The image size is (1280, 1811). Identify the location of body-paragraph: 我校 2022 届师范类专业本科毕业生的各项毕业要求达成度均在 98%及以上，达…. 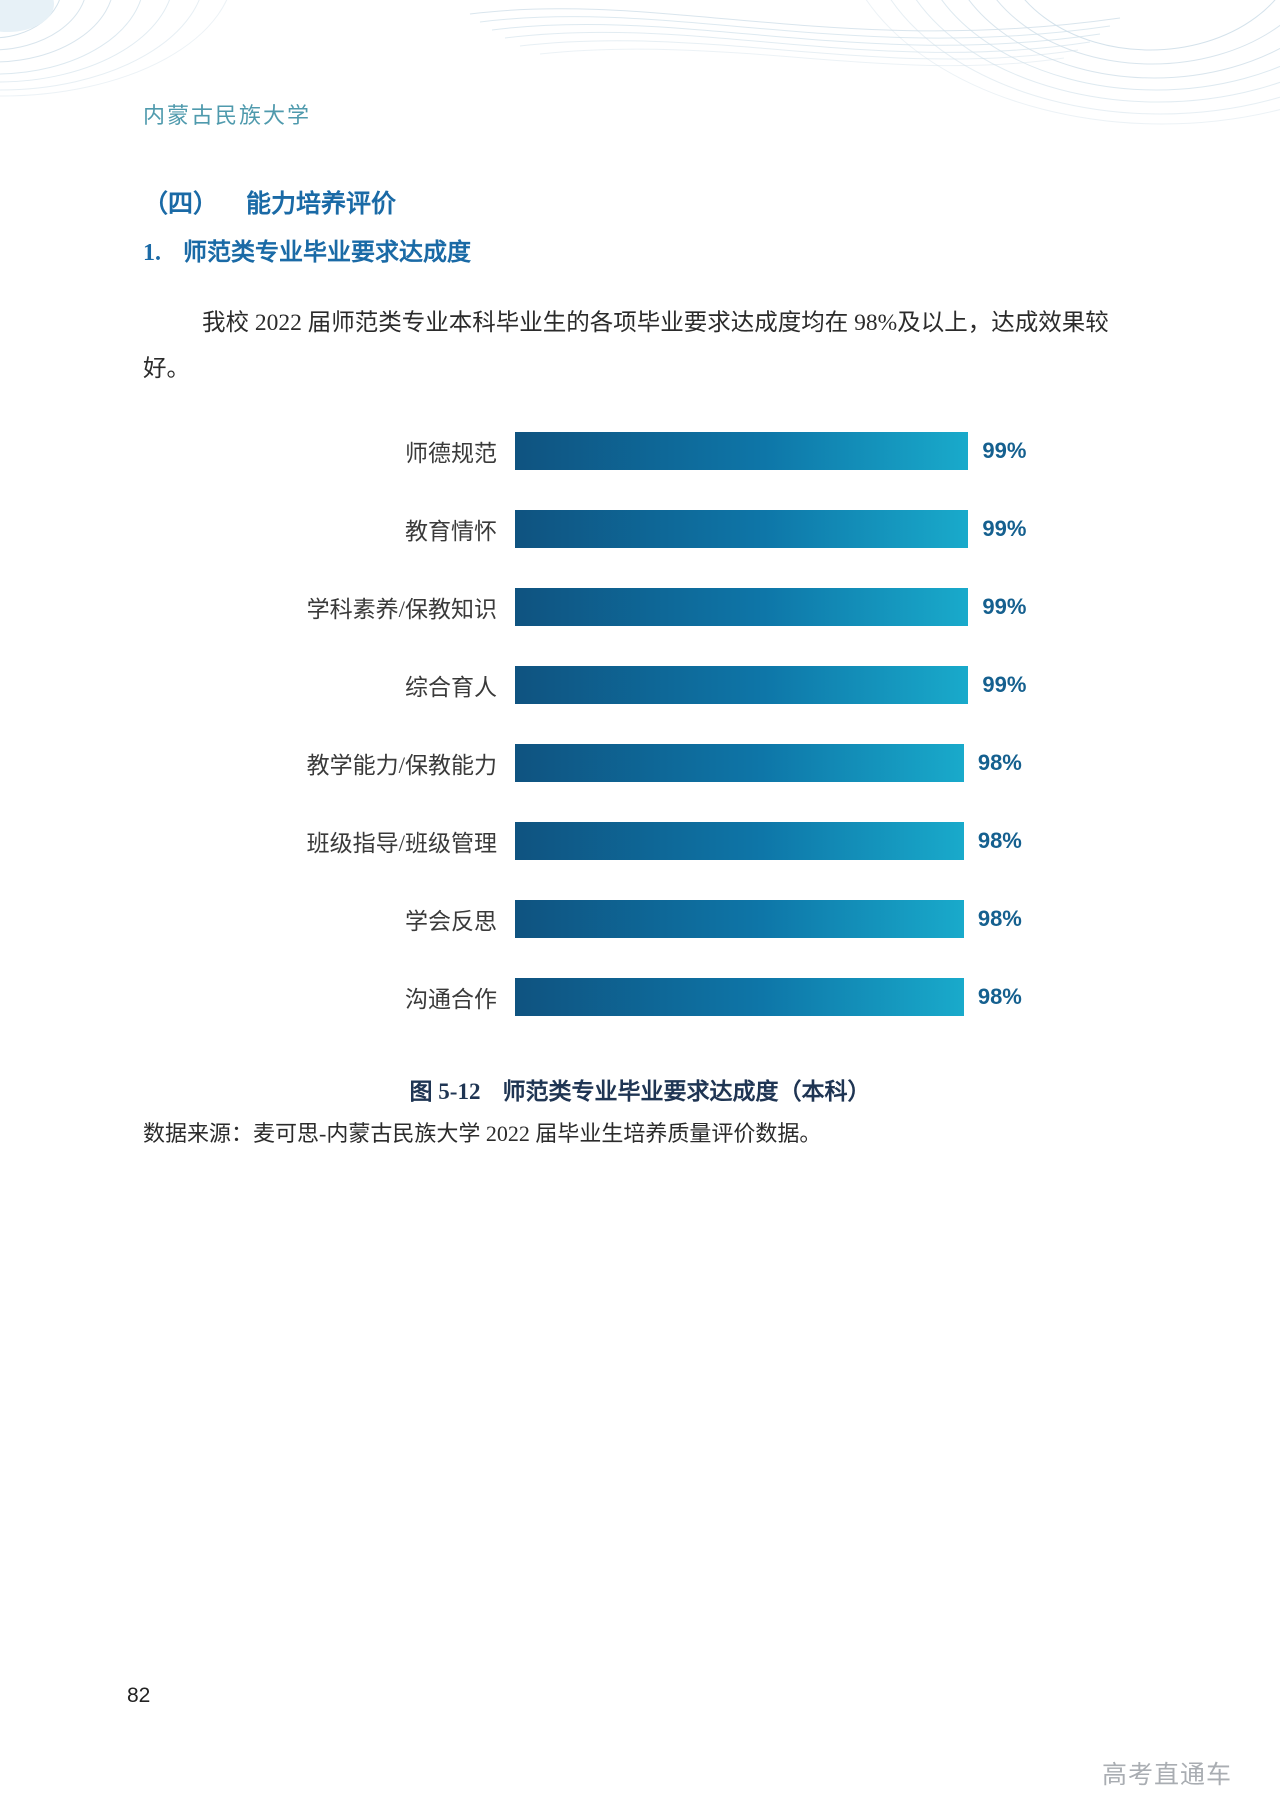
(641, 346).